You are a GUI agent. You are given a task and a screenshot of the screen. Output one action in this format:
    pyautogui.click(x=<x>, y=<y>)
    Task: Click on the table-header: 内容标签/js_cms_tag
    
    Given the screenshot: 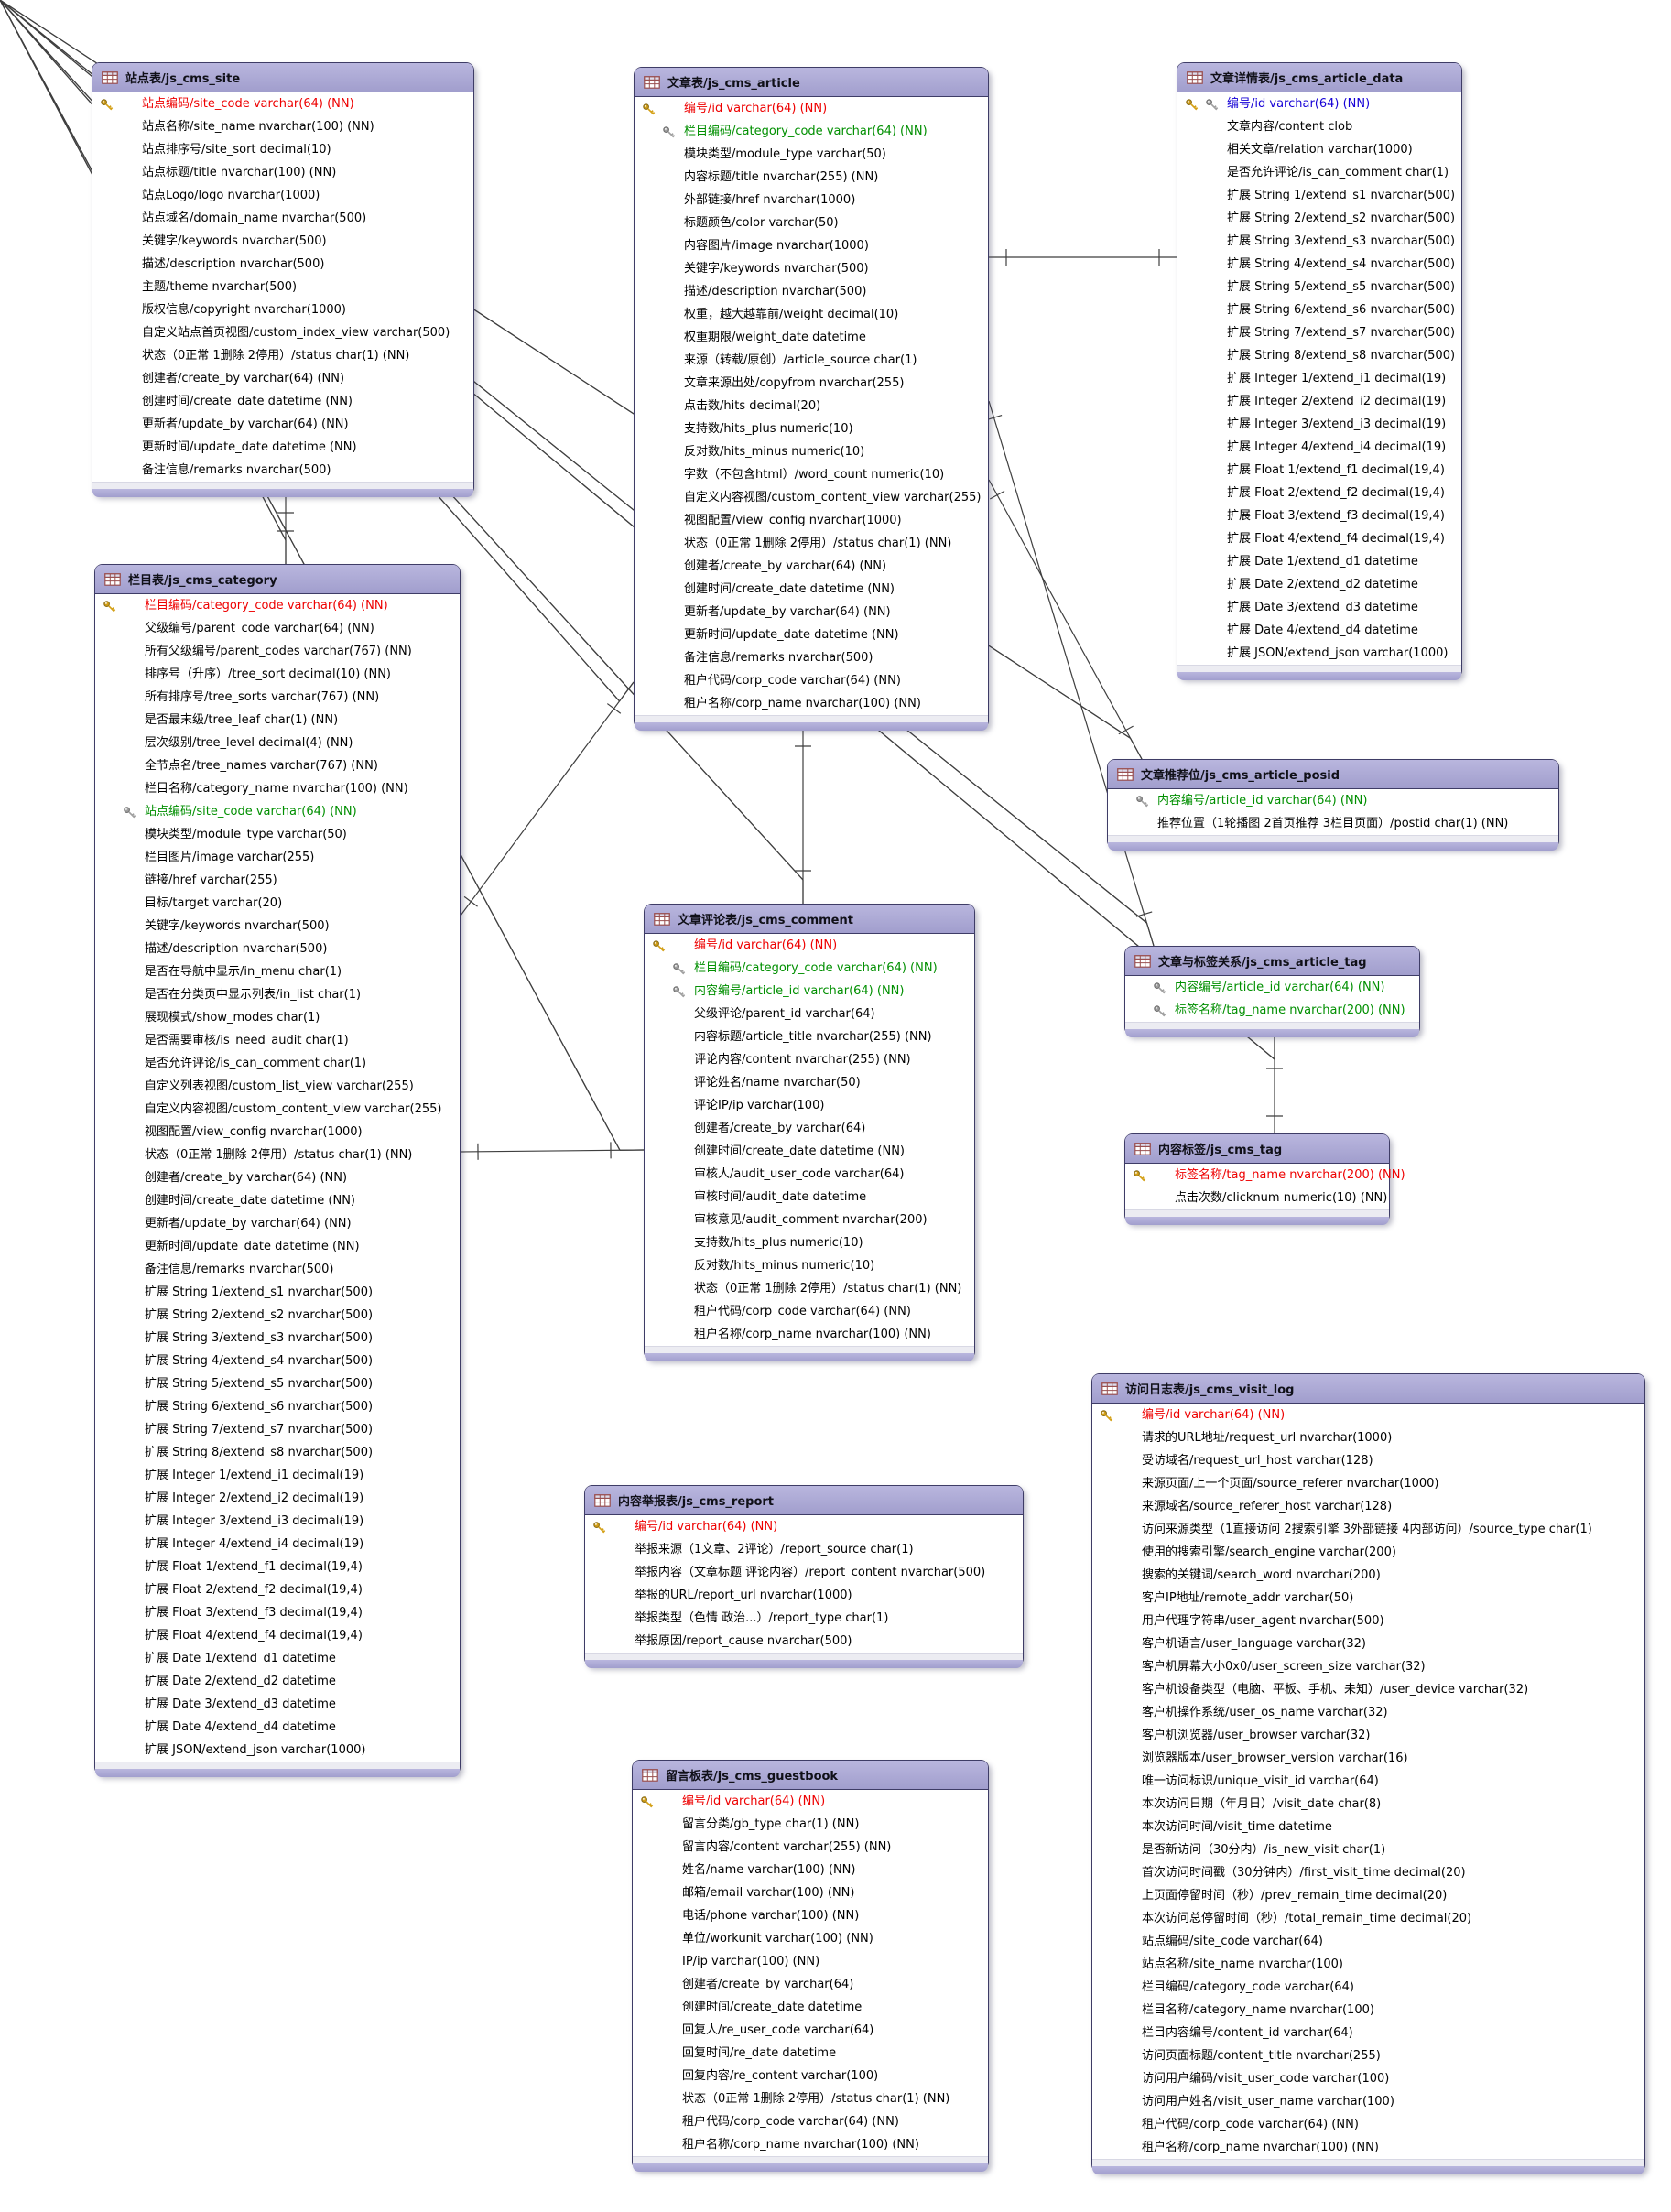 What is the action you would take?
    pyautogui.click(x=1257, y=1149)
    